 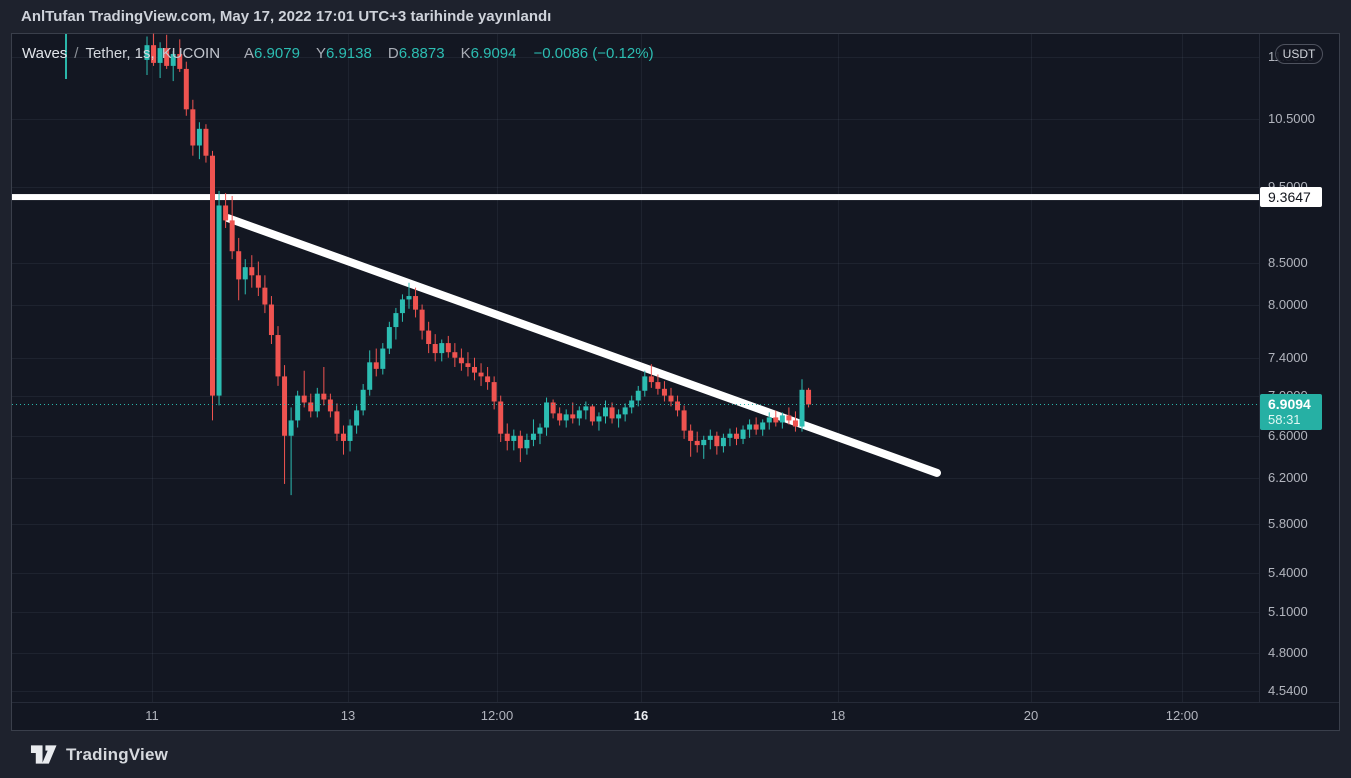 I want to click on hline-price-label: 9.3647, so click(x=1291, y=197).